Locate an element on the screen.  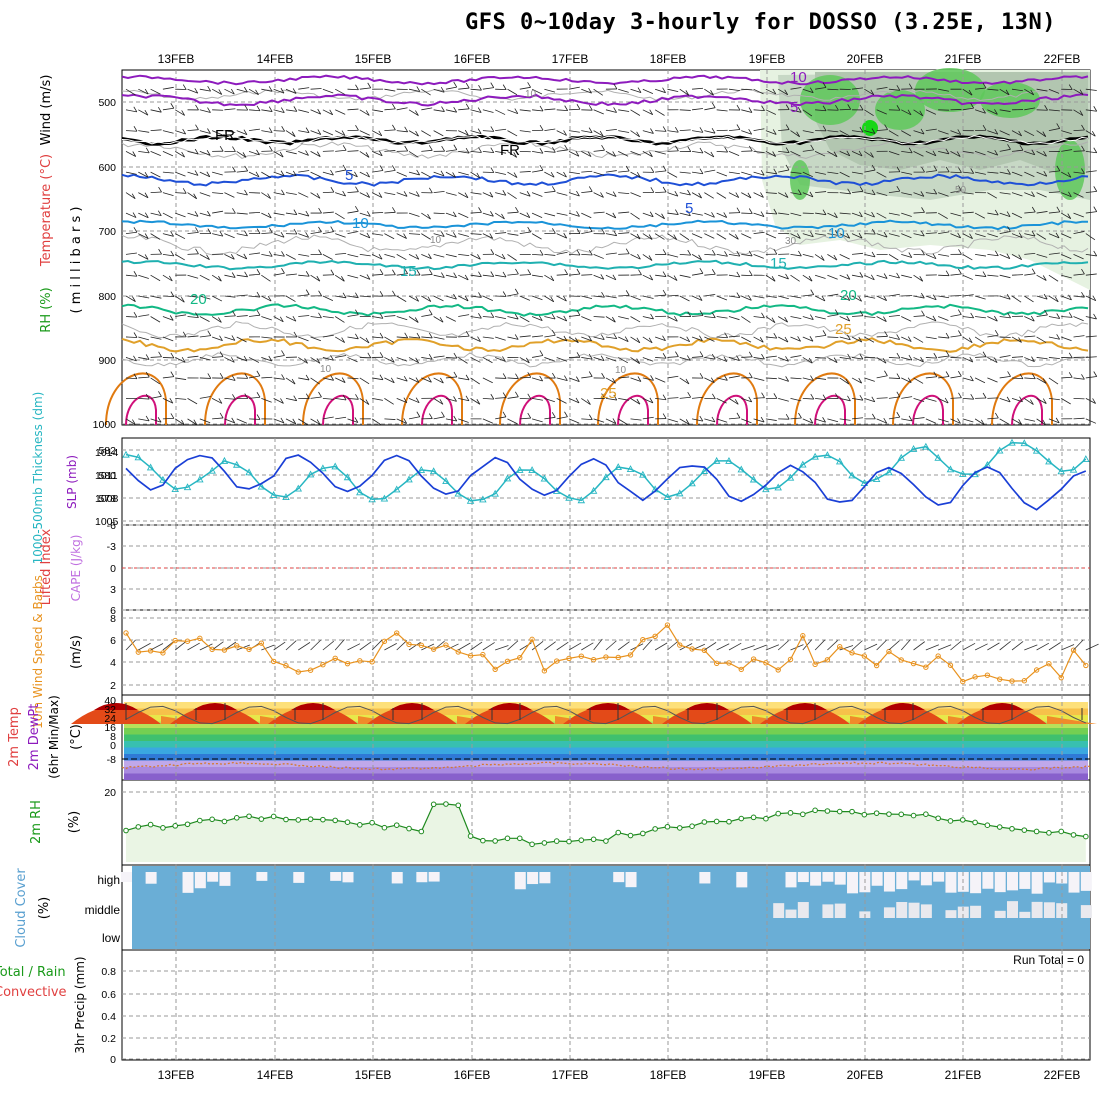
rh-contour-label: 30 is located at coordinates (791, 241).